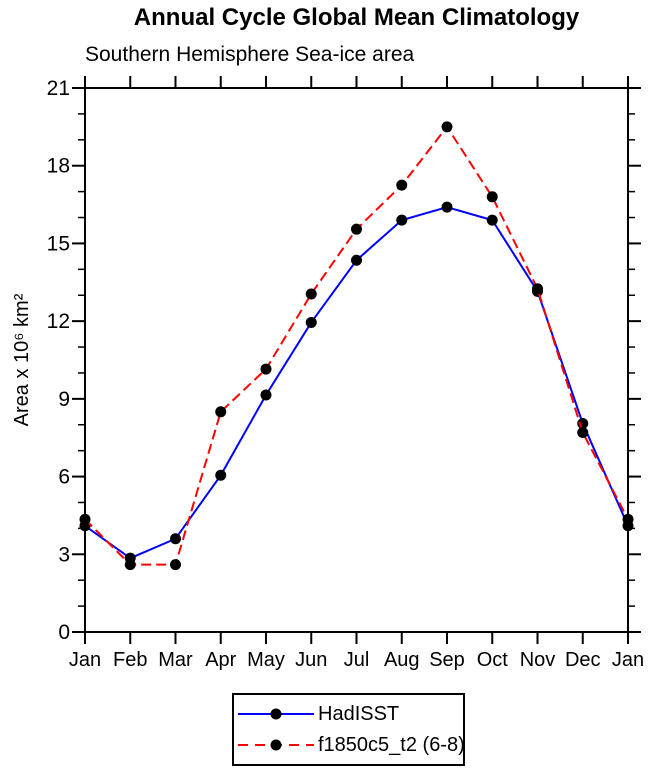 This screenshot has width=648, height=774. Describe the element at coordinates (348, 729) in the screenshot. I see `legend: HadISST f1850c5_t2 (6-8)` at that location.